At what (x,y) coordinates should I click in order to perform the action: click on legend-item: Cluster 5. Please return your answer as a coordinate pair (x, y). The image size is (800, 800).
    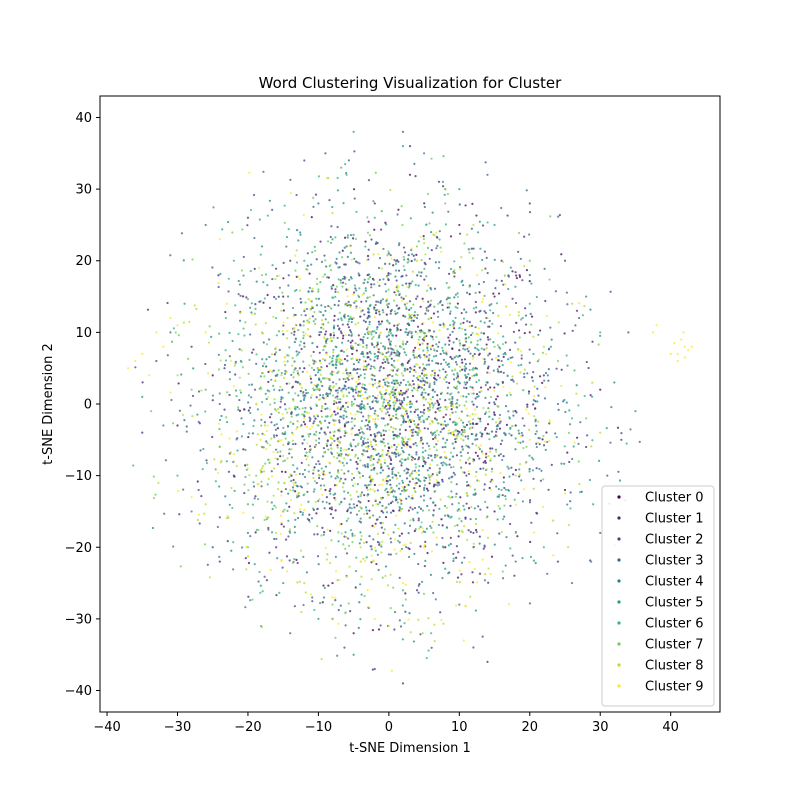
    Looking at the image, I should click on (660, 603).